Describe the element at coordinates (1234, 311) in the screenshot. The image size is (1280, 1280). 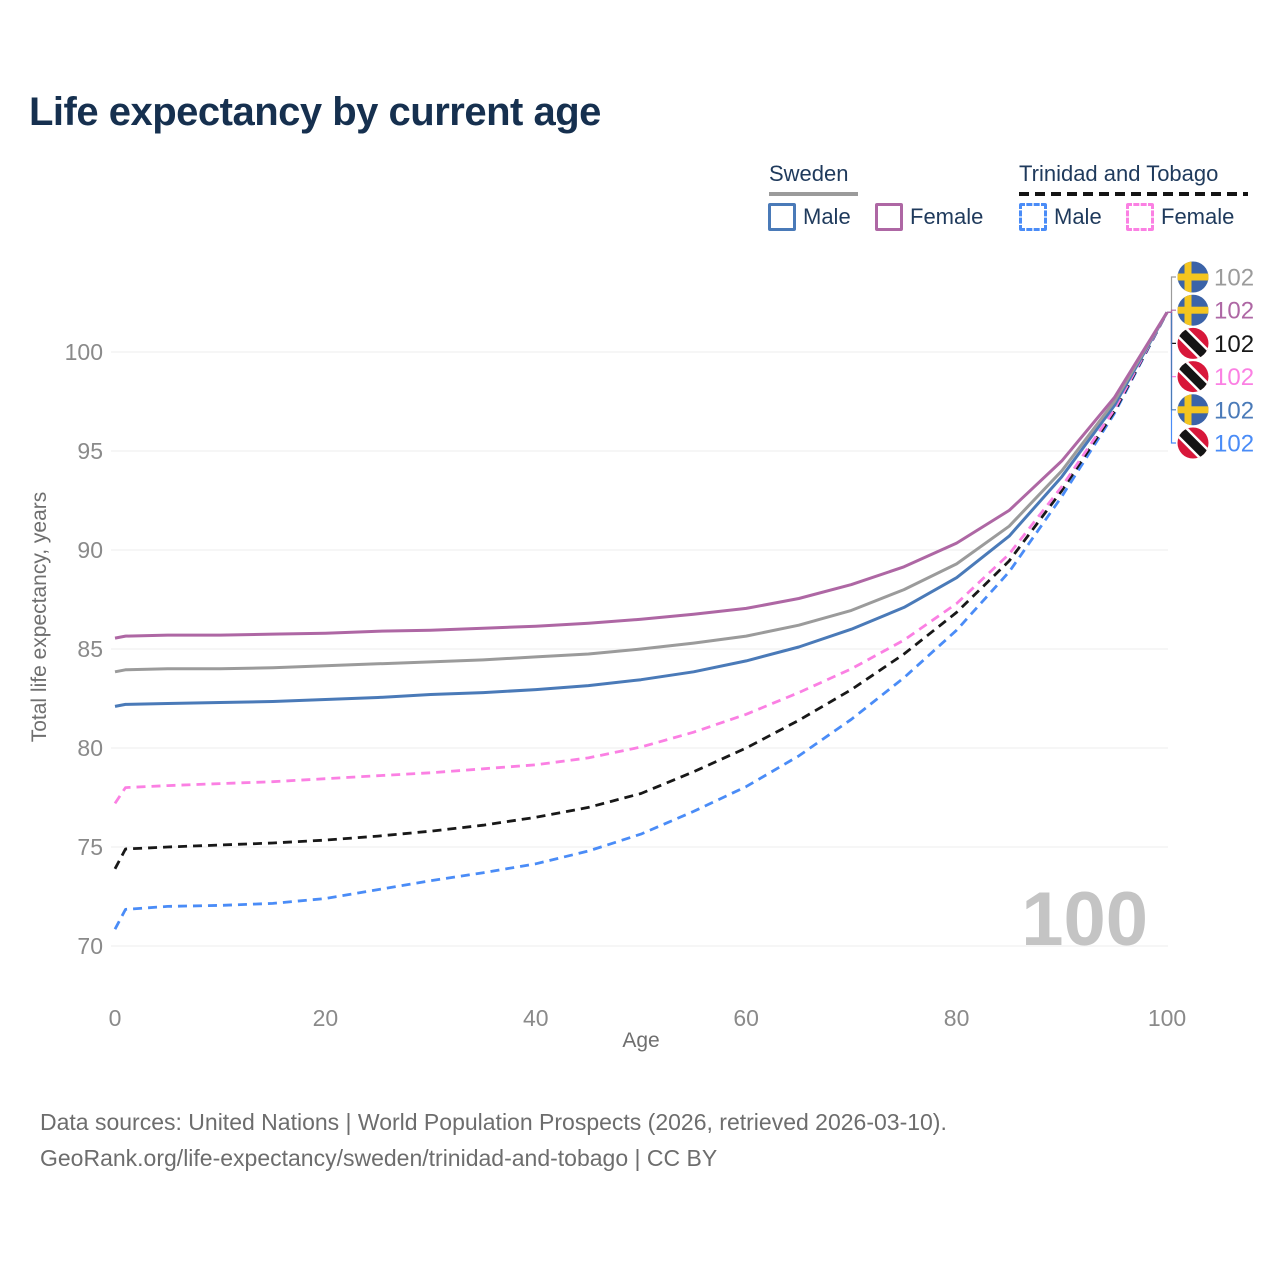
I see `end-value-label-sweden-female: 102` at that location.